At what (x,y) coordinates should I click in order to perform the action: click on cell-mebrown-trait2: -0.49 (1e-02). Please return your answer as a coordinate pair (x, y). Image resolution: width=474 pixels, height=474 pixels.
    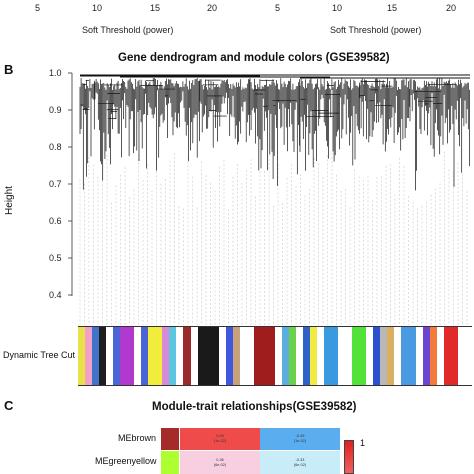
    Looking at the image, I should click on (300, 439).